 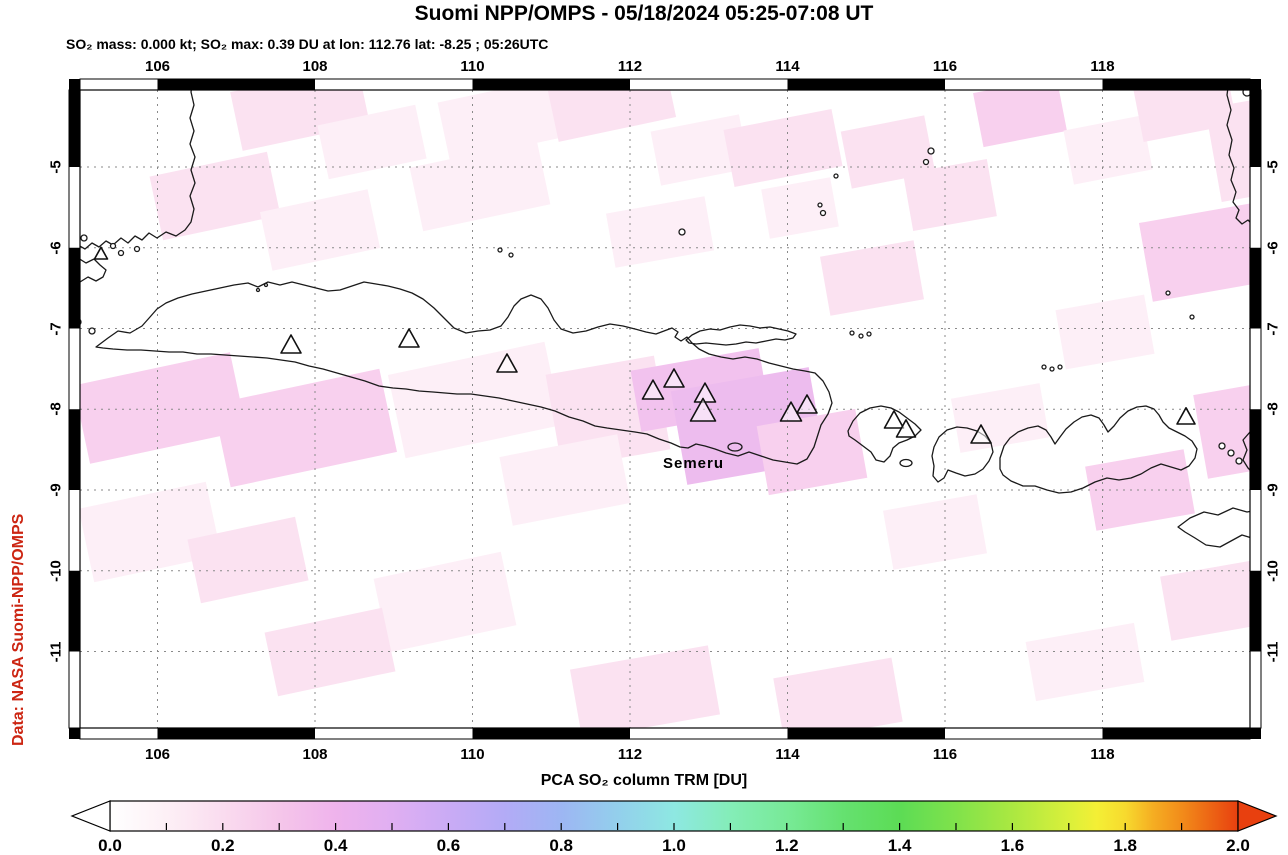 What do you see at coordinates (1012, 845) in the screenshot?
I see `colorbar-tick-label: 1.6` at bounding box center [1012, 845].